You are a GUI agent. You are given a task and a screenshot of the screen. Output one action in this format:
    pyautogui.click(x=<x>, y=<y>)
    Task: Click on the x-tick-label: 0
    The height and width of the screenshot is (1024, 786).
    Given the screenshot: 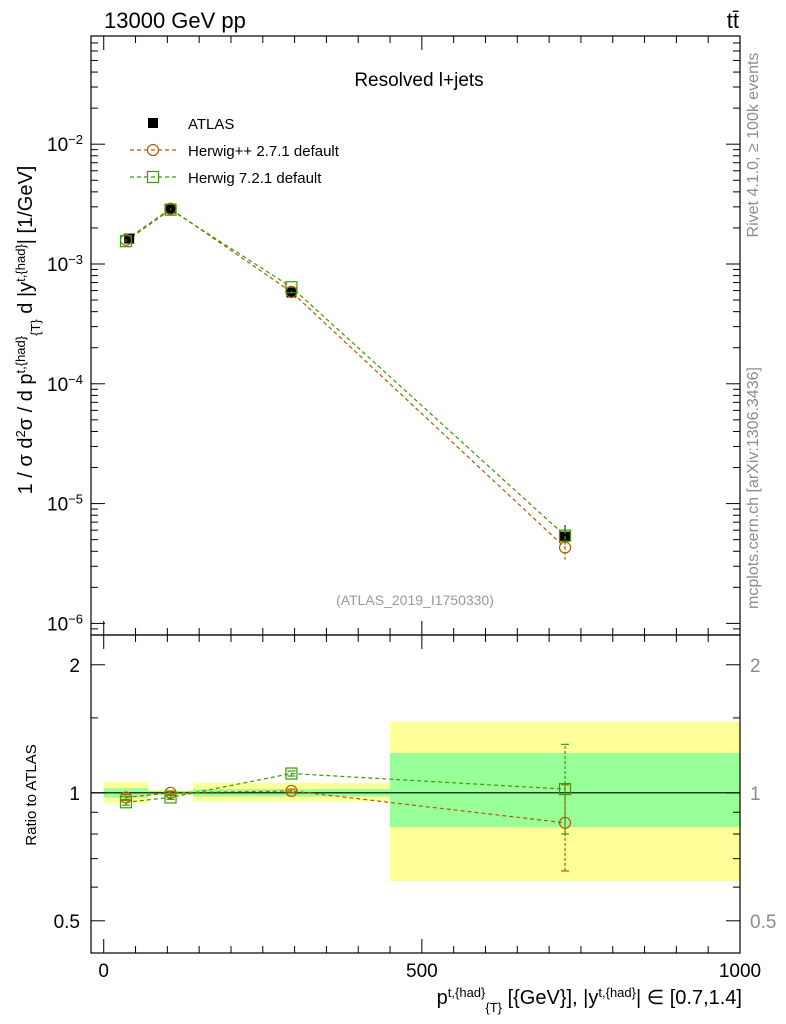 What is the action you would take?
    pyautogui.click(x=103, y=971)
    